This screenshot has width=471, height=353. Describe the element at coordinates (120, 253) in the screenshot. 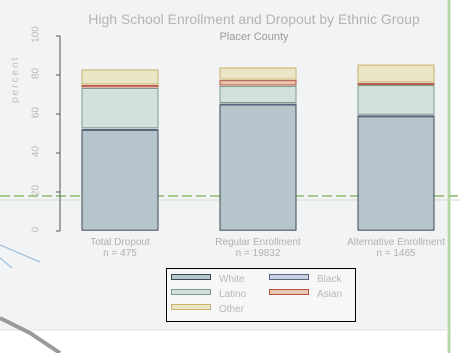

I see `category-count: n = 475` at that location.